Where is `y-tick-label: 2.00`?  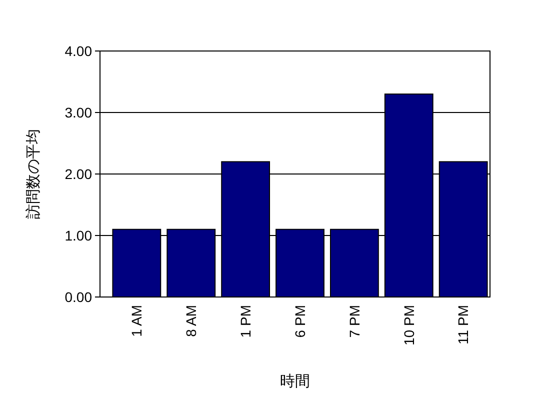
y-tick-label: 2.00 is located at coordinates (78, 174).